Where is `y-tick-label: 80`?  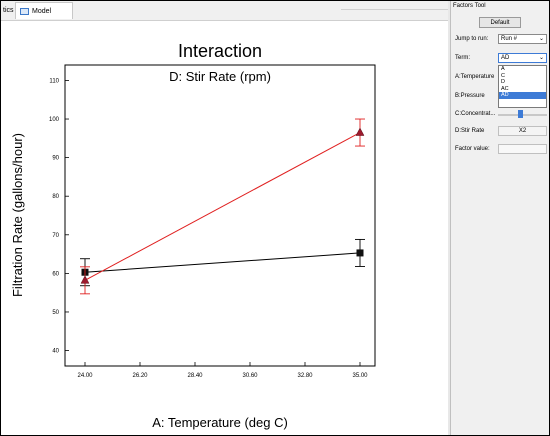 y-tick-label: 80 is located at coordinates (55, 197).